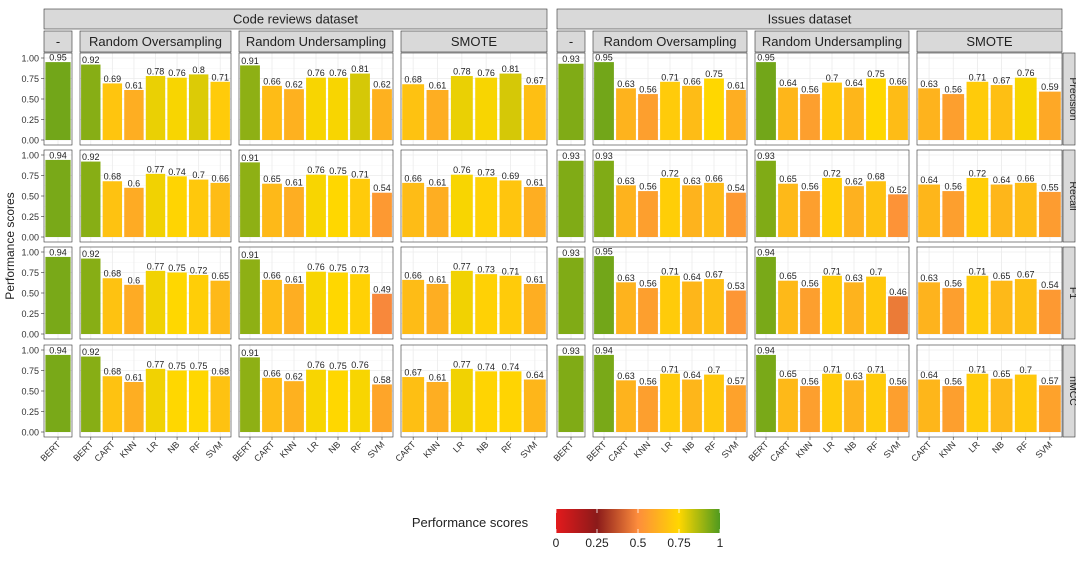 The image size is (1076, 563). What do you see at coordinates (535, 81) in the screenshot?
I see `bar-value-label: 0.67` at bounding box center [535, 81].